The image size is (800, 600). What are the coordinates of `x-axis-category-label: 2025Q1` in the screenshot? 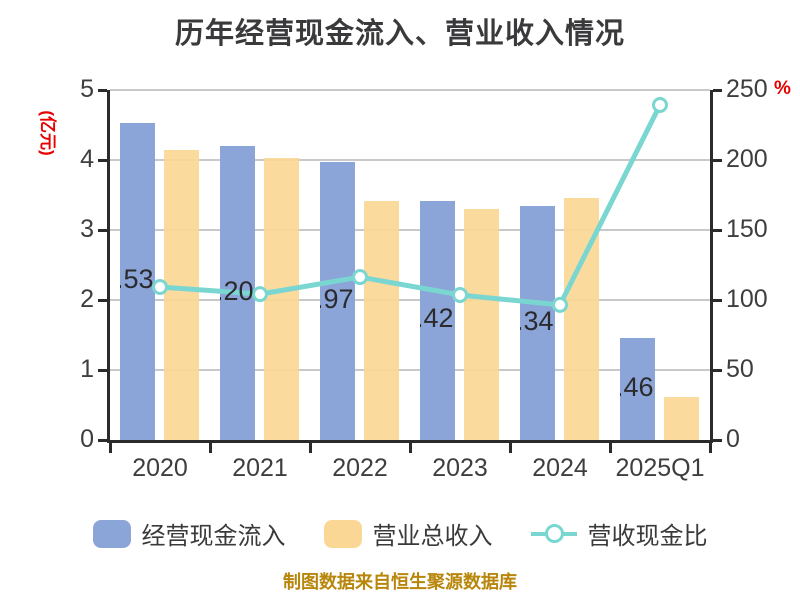 It's located at (660, 468).